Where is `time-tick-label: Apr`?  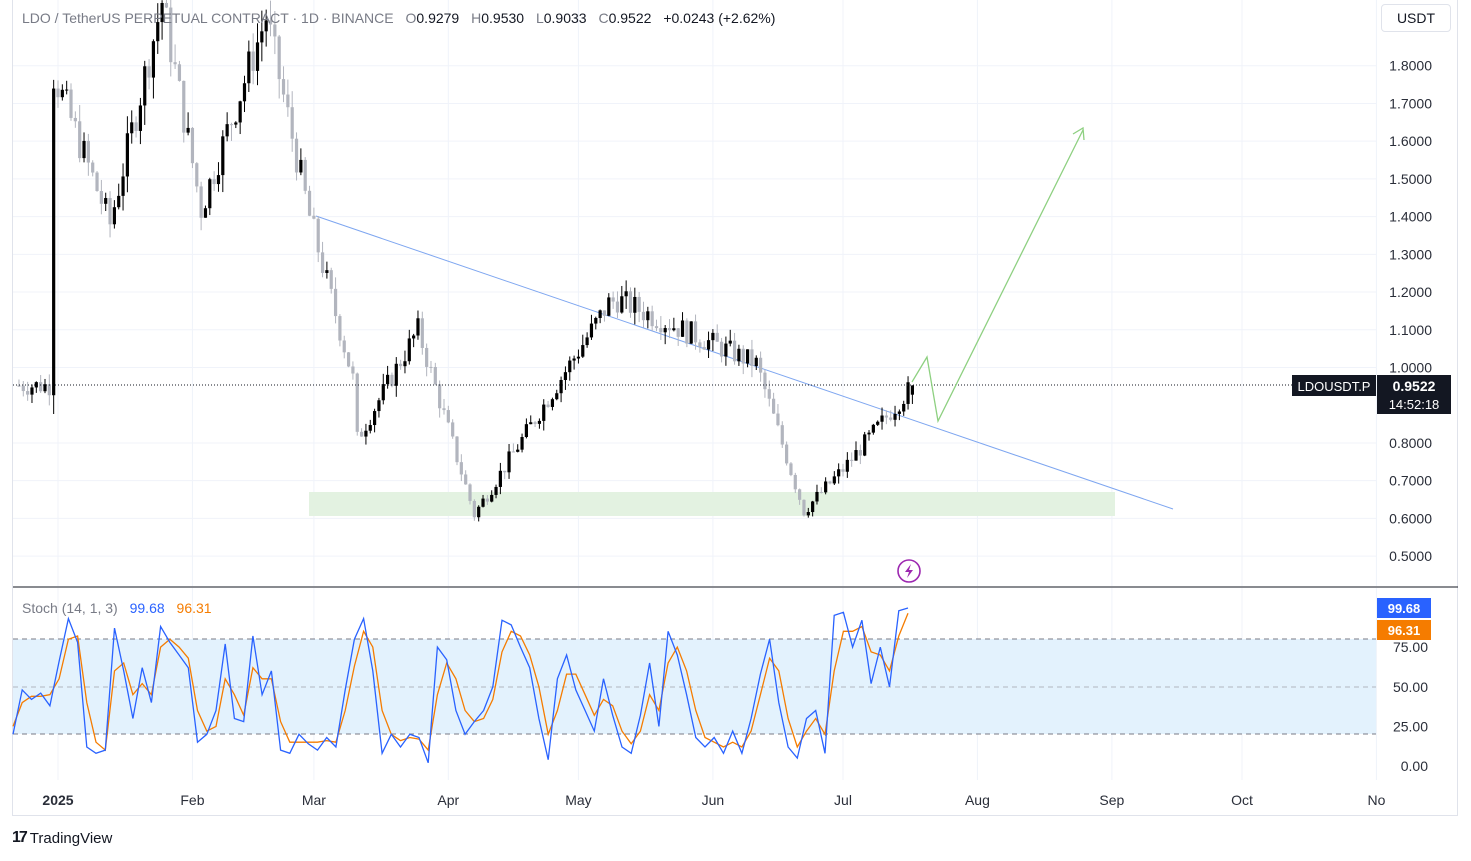 time-tick-label: Apr is located at coordinates (448, 800).